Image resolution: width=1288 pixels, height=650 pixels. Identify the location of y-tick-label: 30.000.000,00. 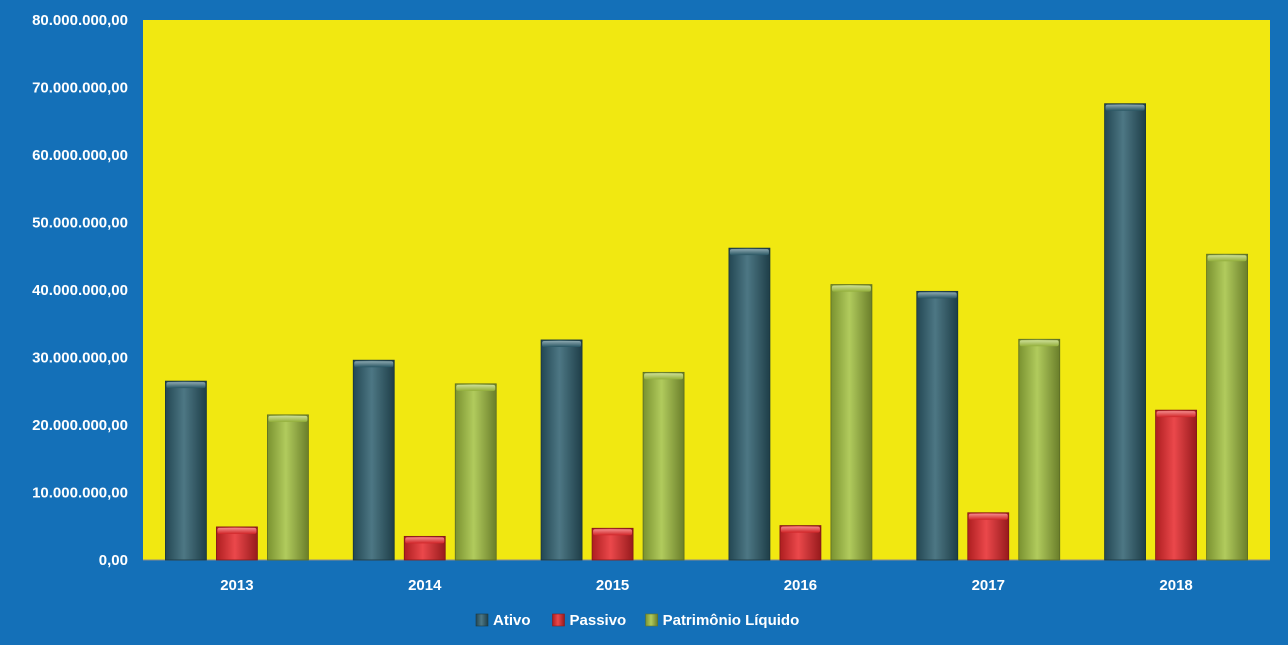
(80, 358).